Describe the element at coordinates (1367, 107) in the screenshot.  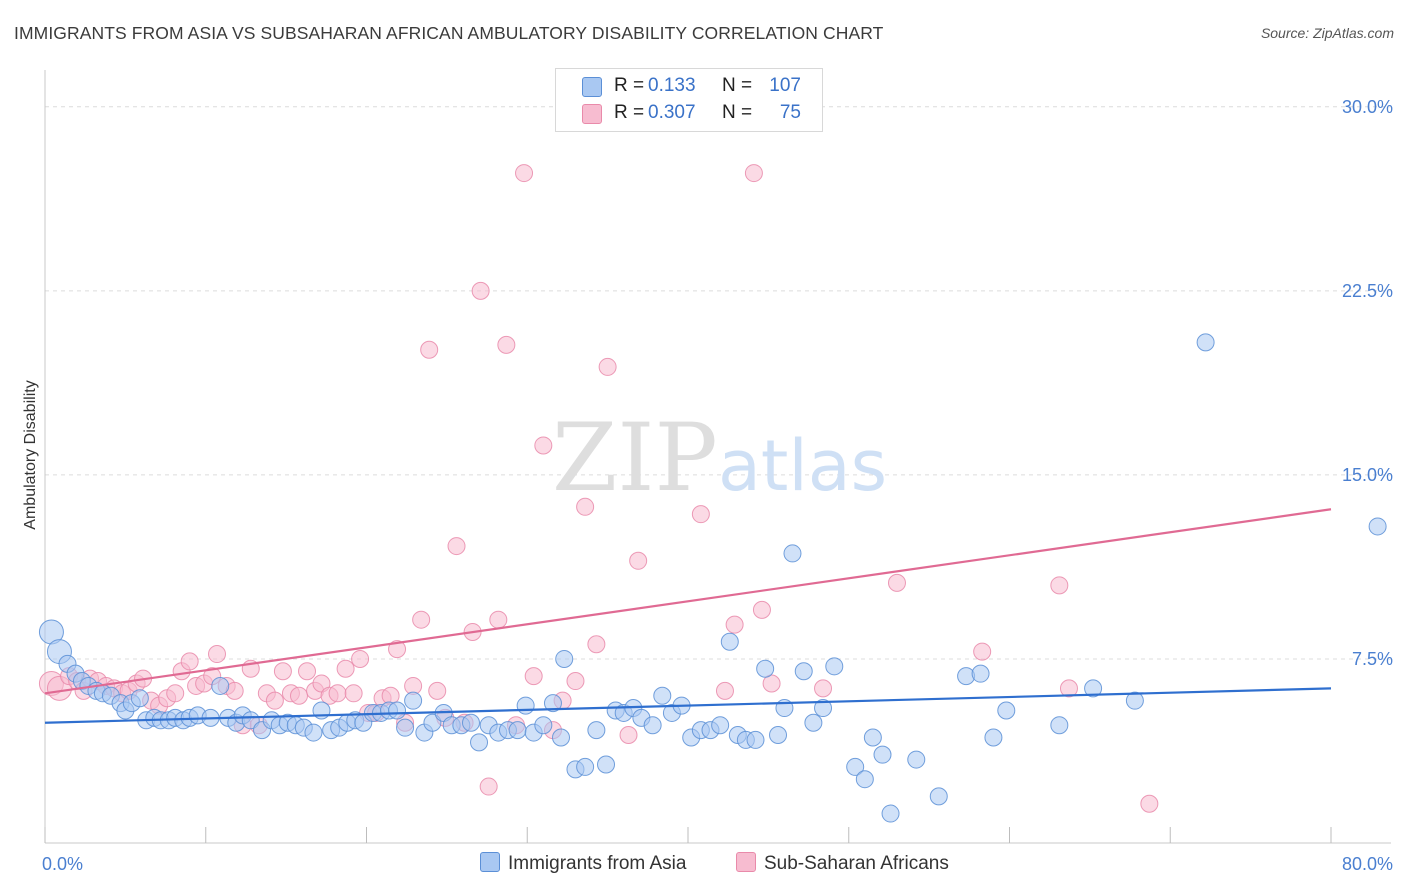
I see `y-tick-label-3: 30.0%` at that location.